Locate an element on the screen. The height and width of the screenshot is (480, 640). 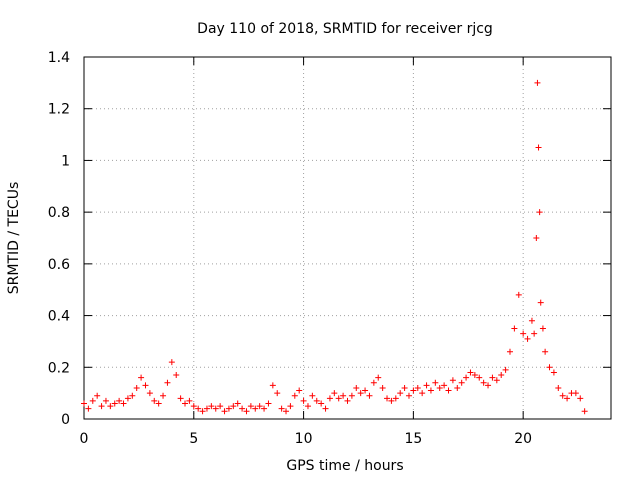
y-tick-label: 1.2 is located at coordinates (59, 110).